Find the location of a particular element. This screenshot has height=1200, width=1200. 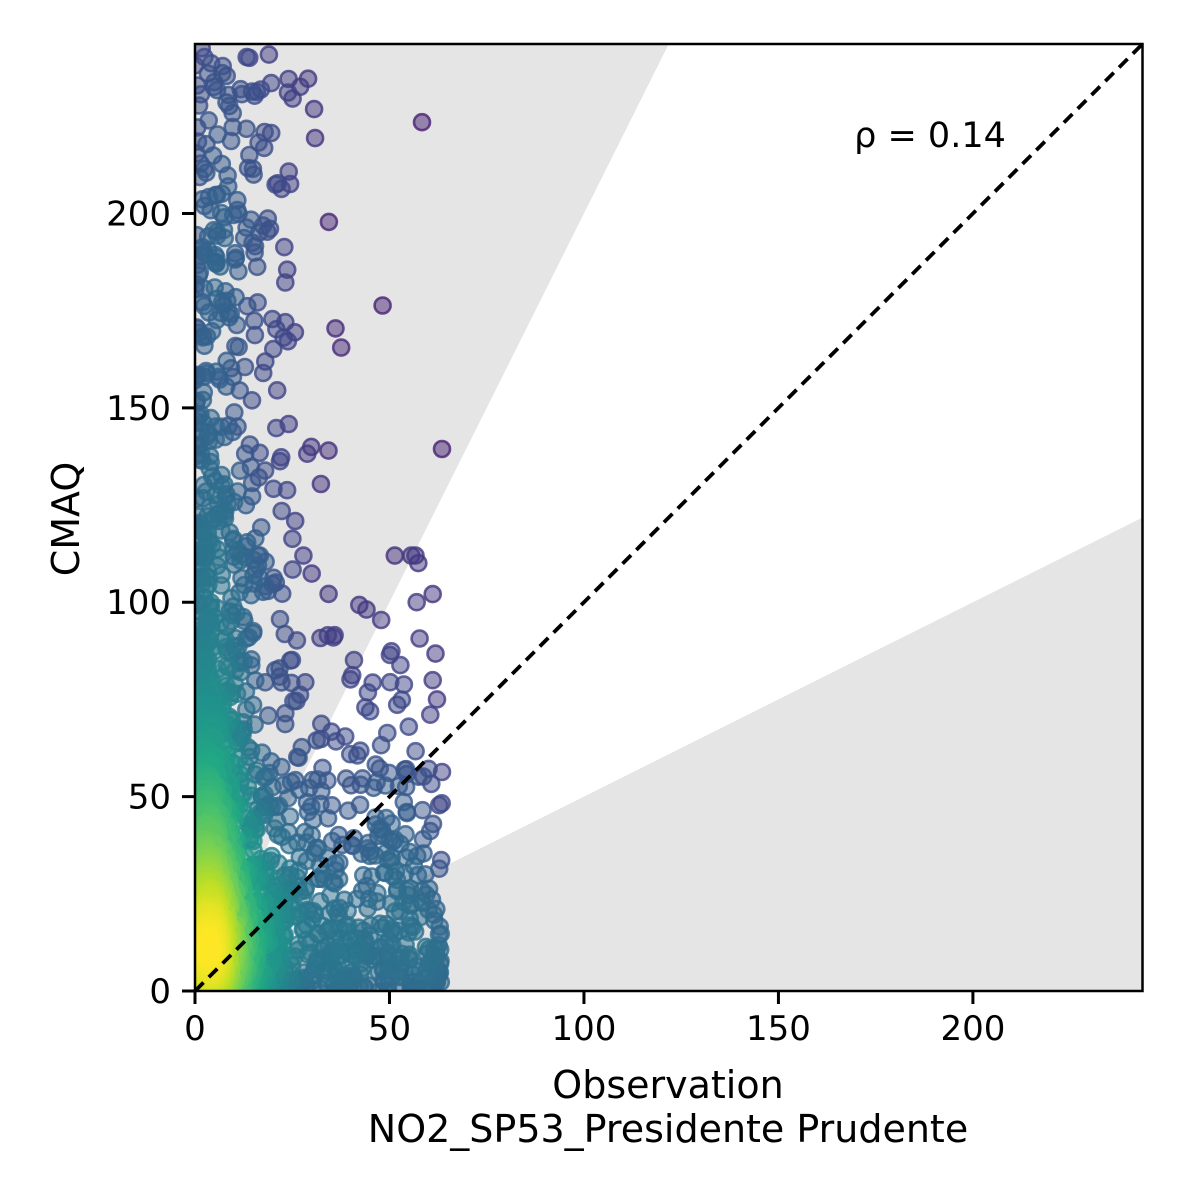

x-tick-label: 200 is located at coordinates (972, 1029).